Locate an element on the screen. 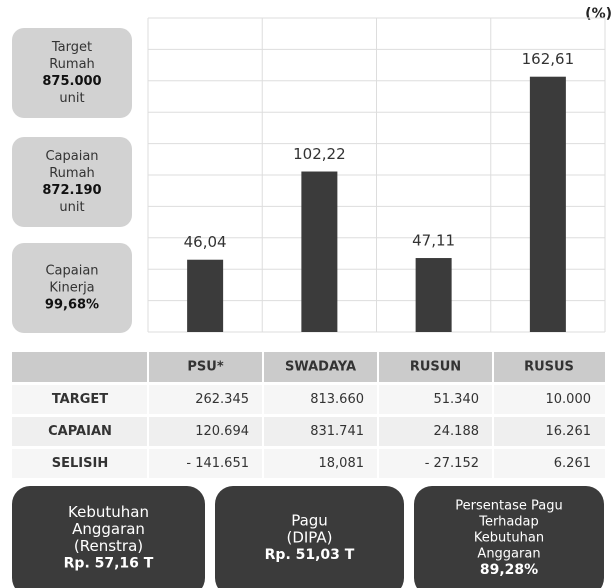 This screenshot has width=616, height=588. table-header-cell: SWADAYA is located at coordinates (320, 367).